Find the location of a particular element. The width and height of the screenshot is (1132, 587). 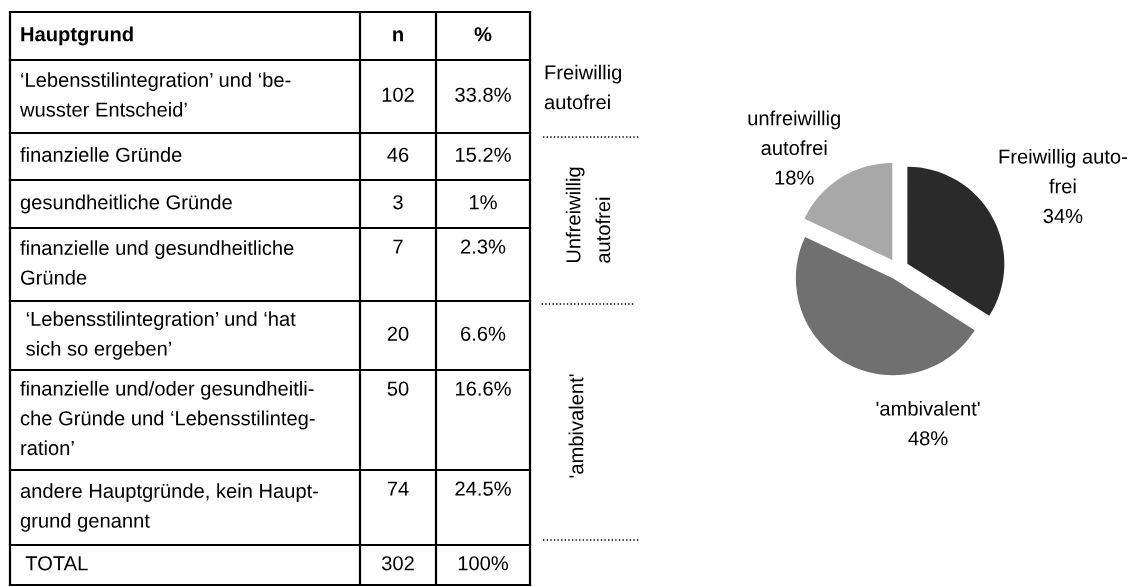

text: ‘Lebensstilintegration’ und ‘hat sich so ergeben’ is located at coordinates (161, 335).